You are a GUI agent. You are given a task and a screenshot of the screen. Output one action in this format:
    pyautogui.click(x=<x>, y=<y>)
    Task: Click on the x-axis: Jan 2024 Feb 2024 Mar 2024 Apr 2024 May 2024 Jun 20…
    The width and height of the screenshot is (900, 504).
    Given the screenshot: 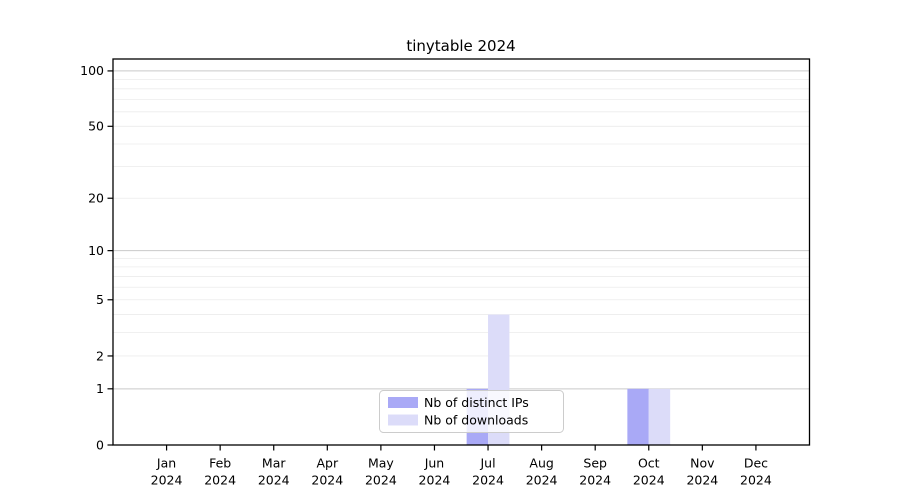 What is the action you would take?
    pyautogui.click(x=461, y=466)
    